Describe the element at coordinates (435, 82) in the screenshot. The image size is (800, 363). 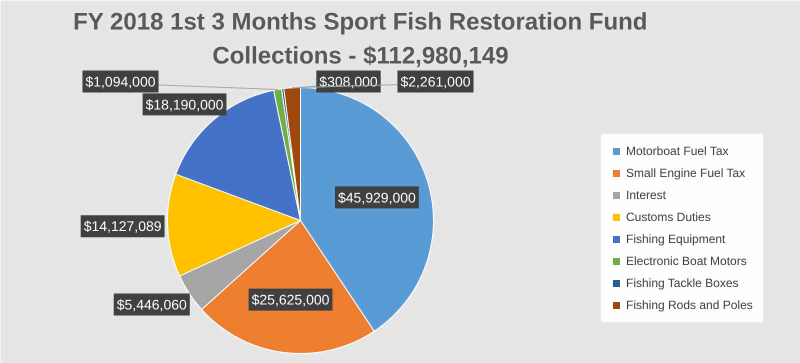
I see `data-label: $2,261,000` at that location.